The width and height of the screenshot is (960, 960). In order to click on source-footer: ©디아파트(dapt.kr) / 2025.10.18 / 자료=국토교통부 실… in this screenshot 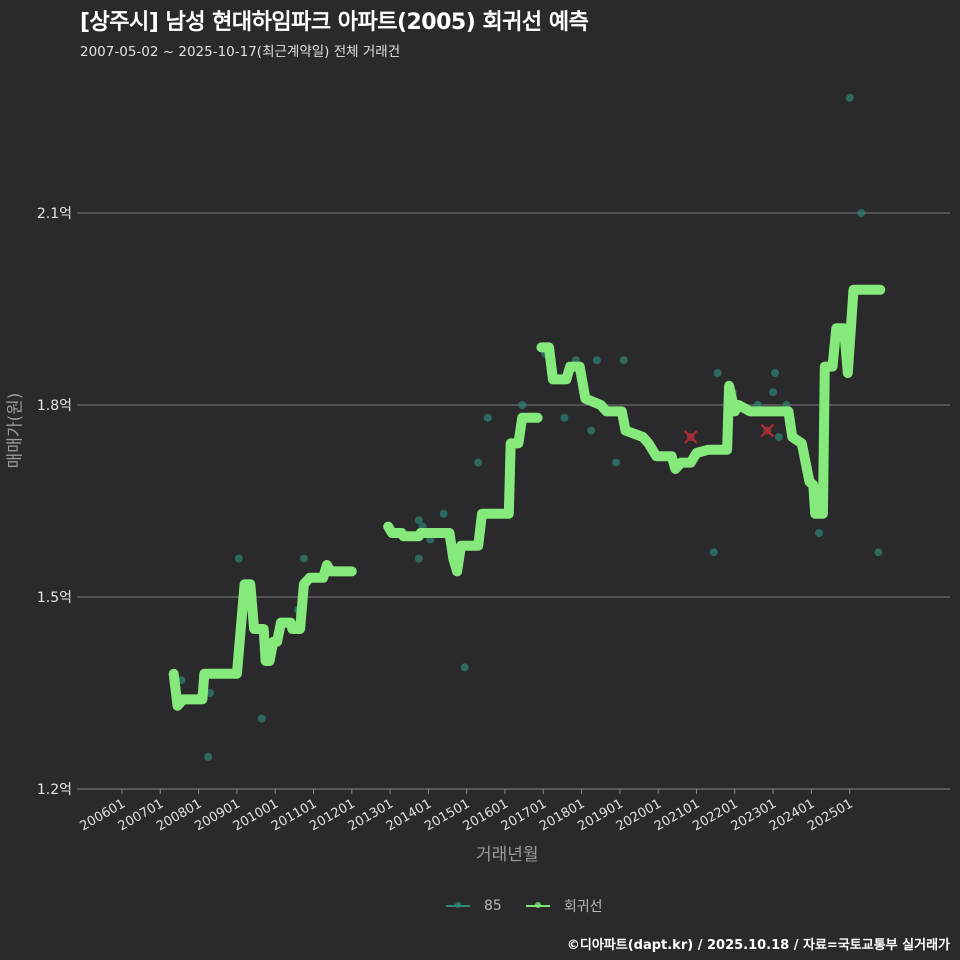, I will do `click(758, 945)`.